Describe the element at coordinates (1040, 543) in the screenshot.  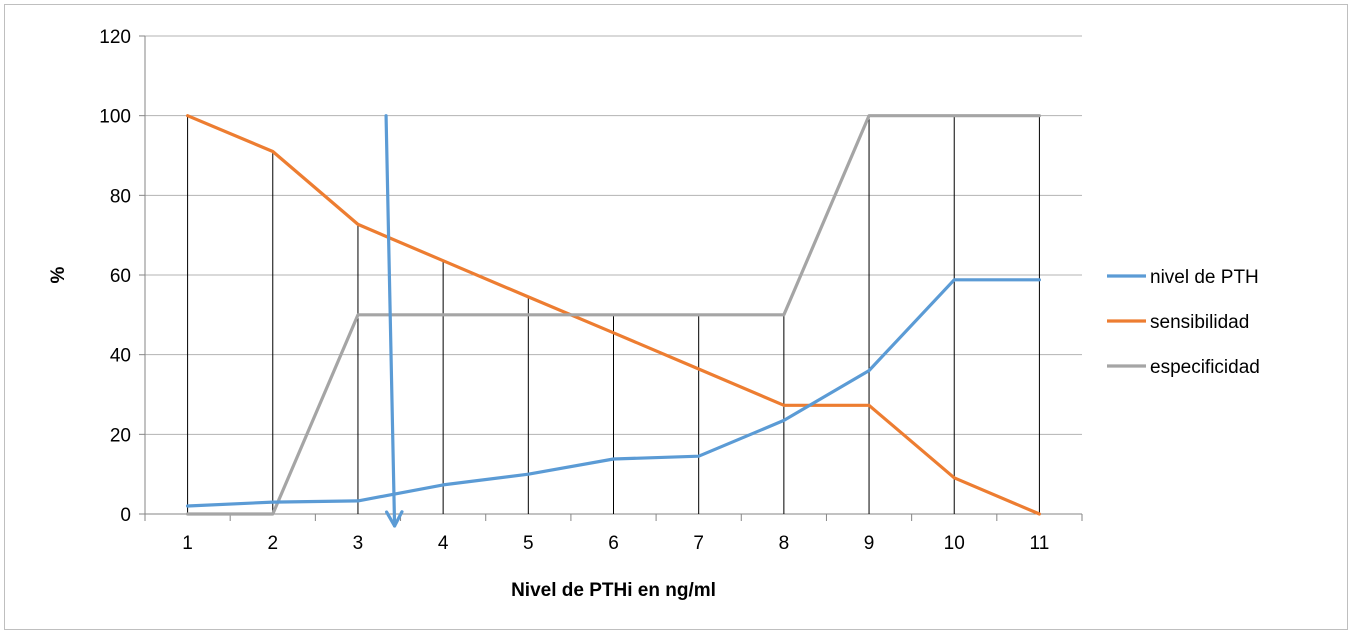
I see `x-tick-label: 11` at that location.